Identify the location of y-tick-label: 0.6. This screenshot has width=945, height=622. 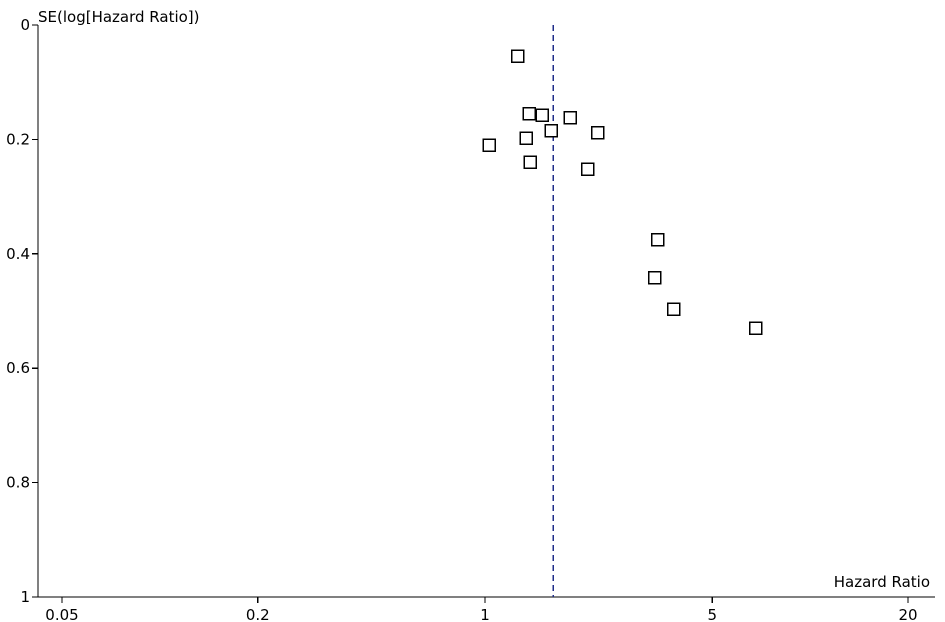
(18, 368).